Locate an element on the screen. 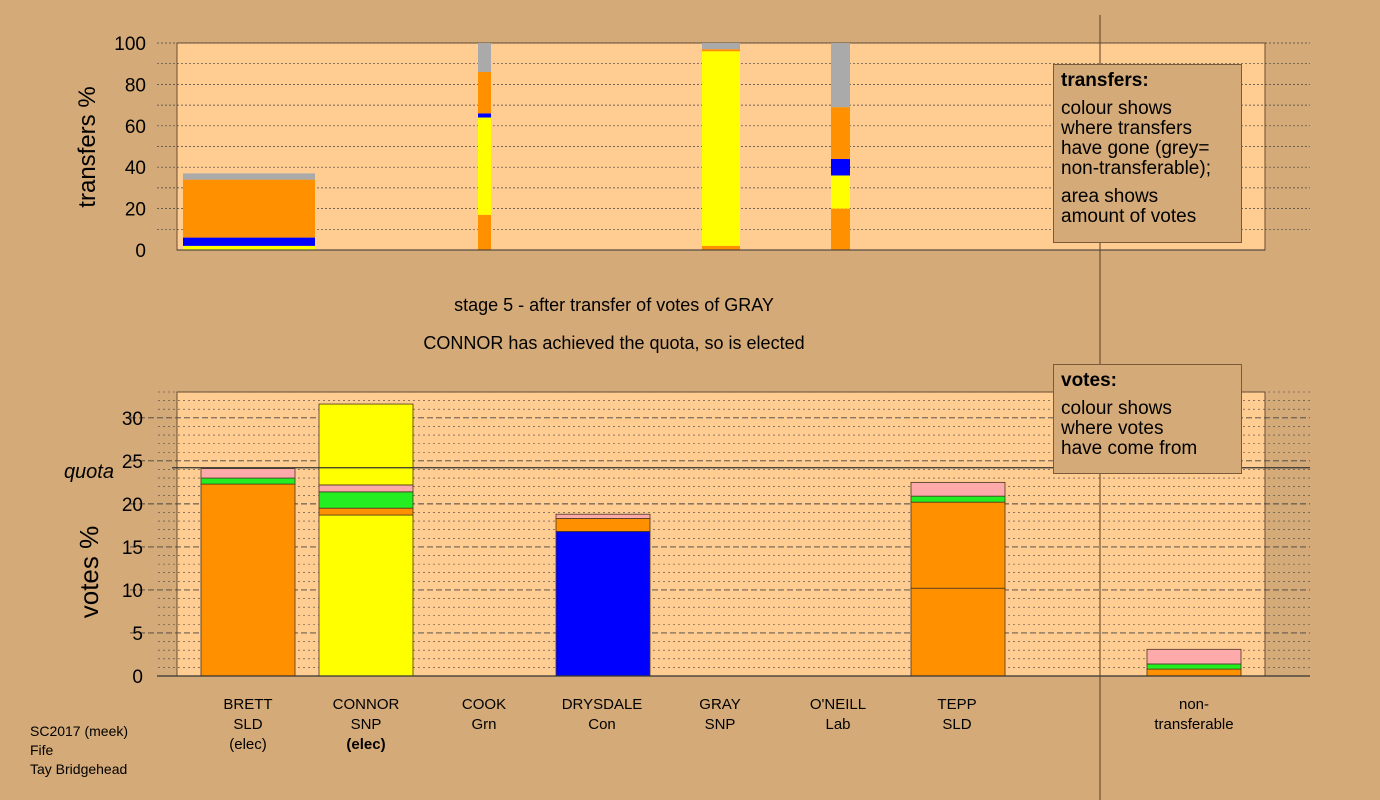  candidate-label: CONNOR is located at coordinates (366, 704).